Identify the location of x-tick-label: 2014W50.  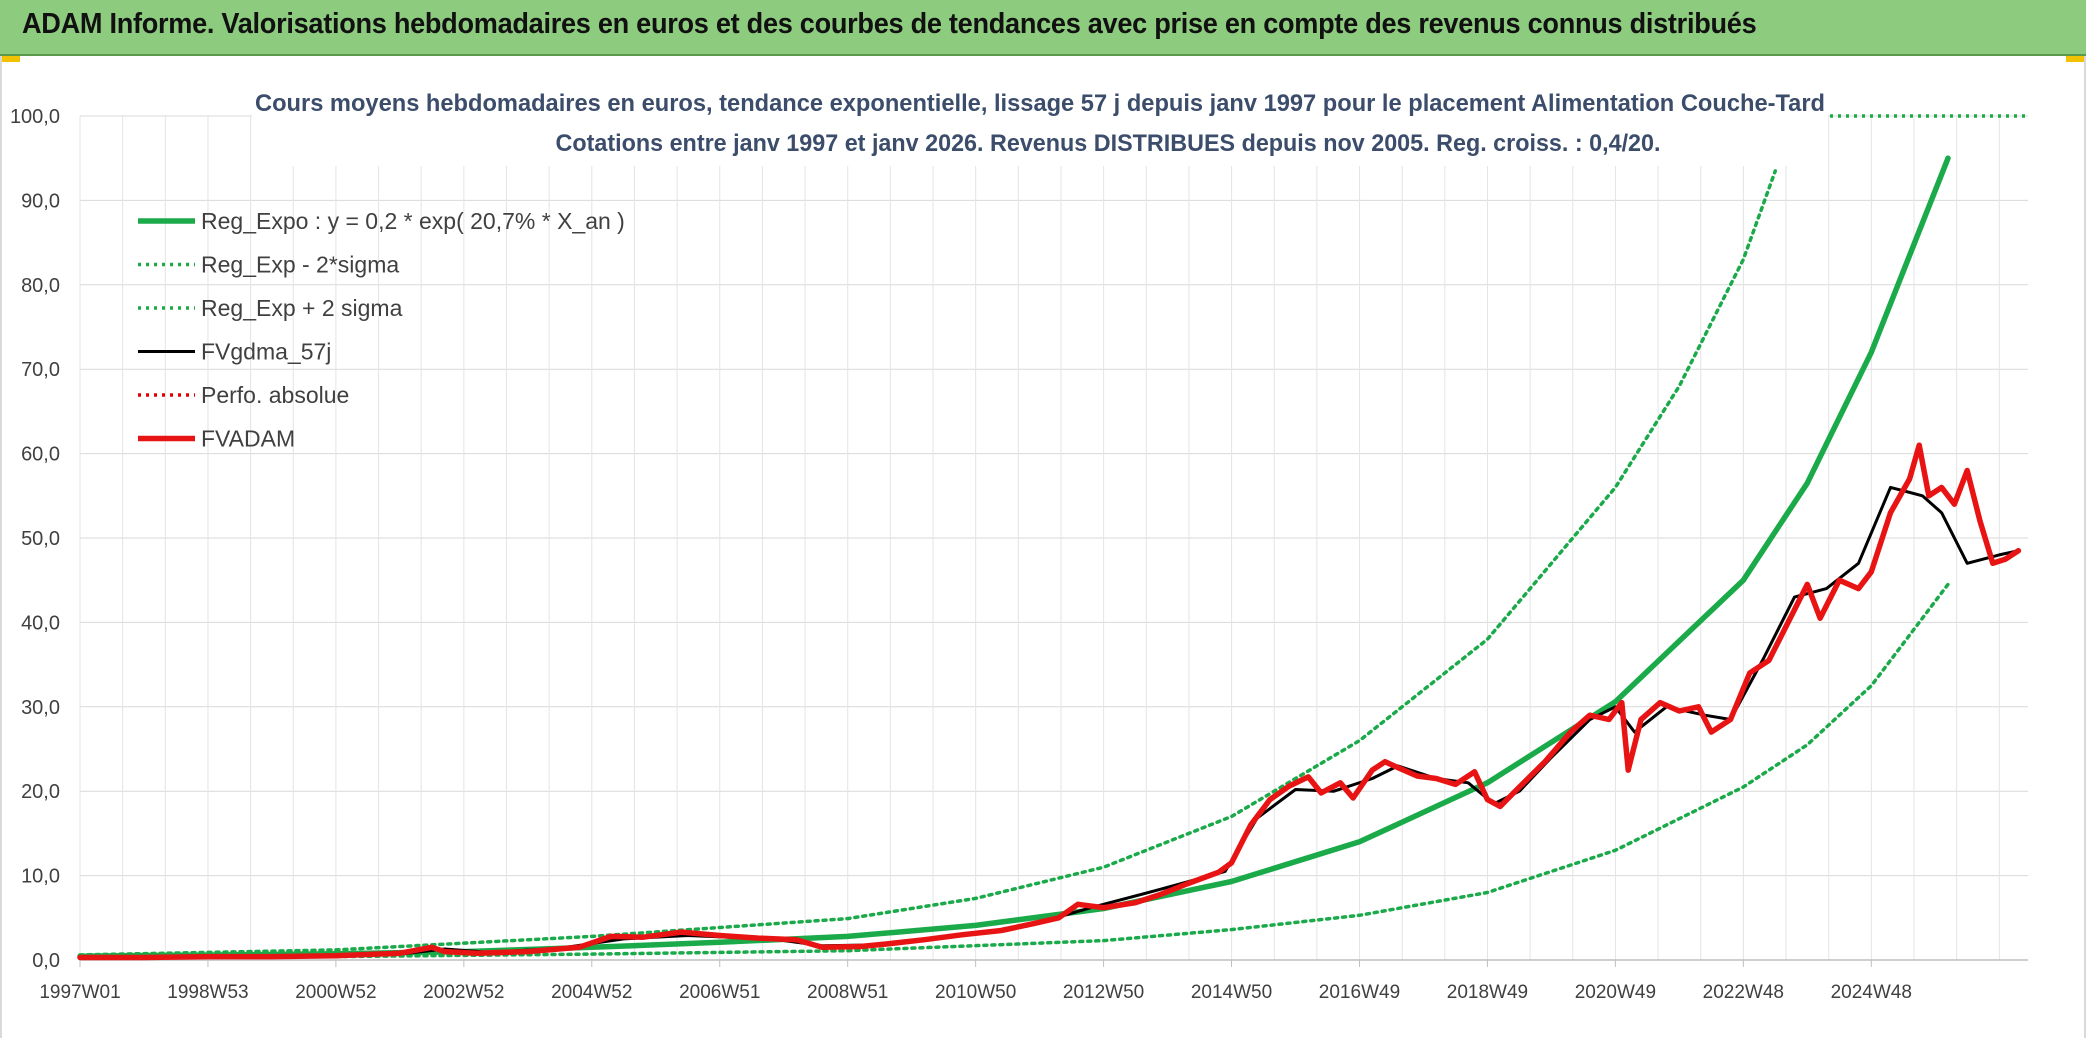
(1231, 992).